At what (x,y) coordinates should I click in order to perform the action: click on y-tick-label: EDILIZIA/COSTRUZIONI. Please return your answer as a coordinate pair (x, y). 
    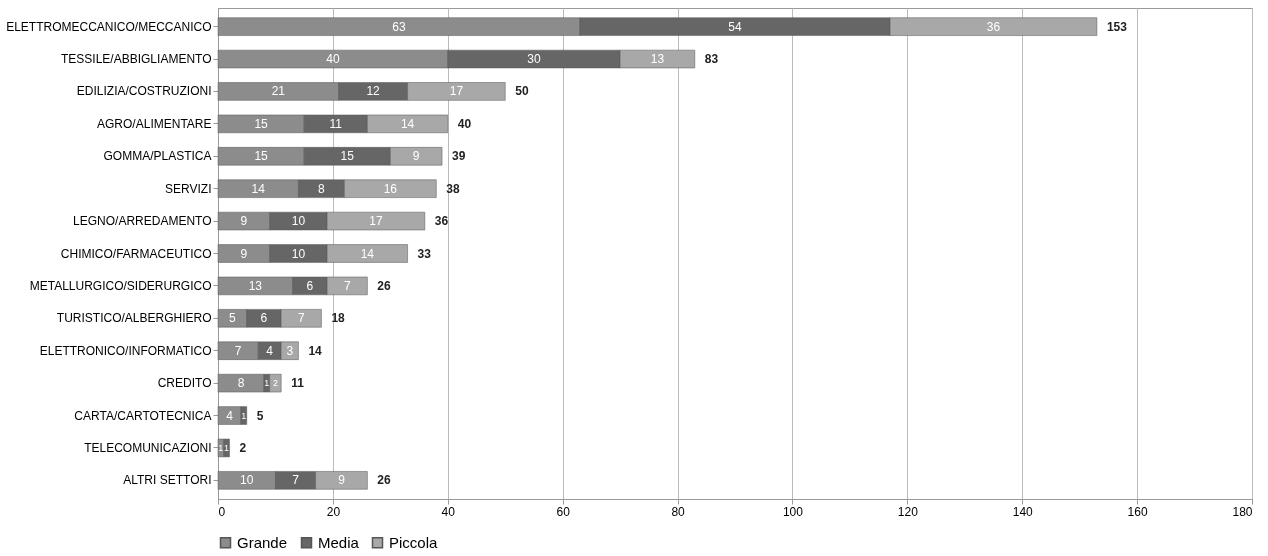
    Looking at the image, I should click on (144, 91).